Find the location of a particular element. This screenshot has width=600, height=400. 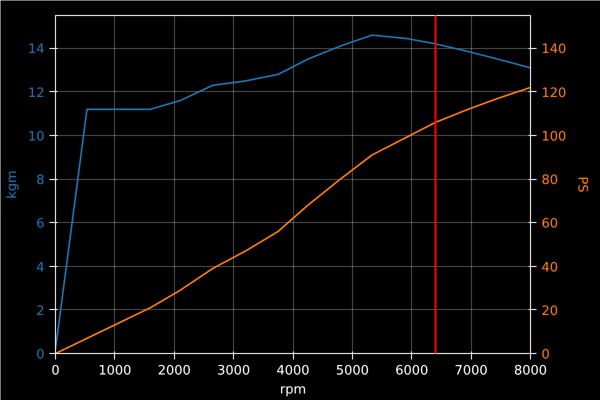

x-tick-label: 7000 is located at coordinates (471, 371).